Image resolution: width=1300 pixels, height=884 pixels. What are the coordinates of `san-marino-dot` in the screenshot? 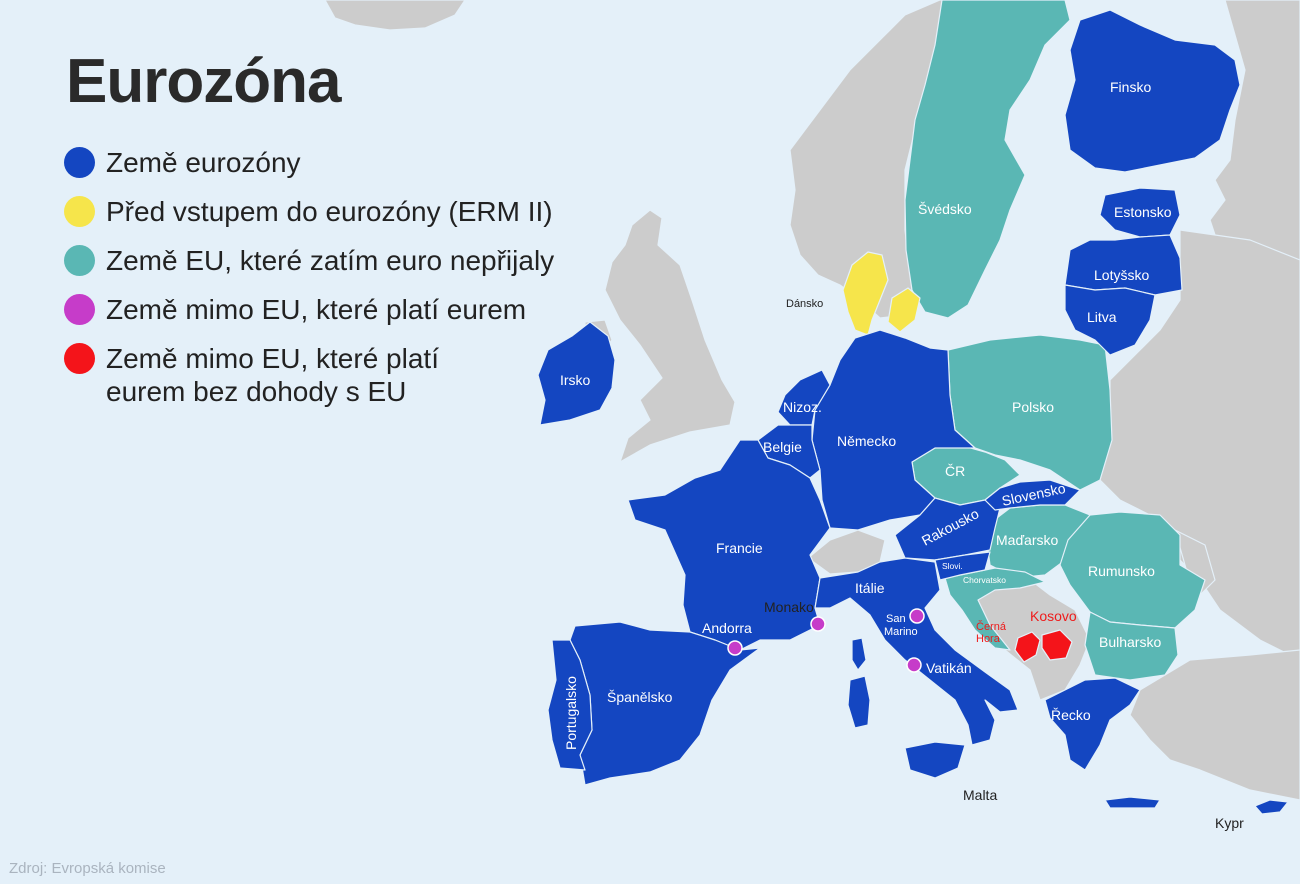 It's located at (917, 616).